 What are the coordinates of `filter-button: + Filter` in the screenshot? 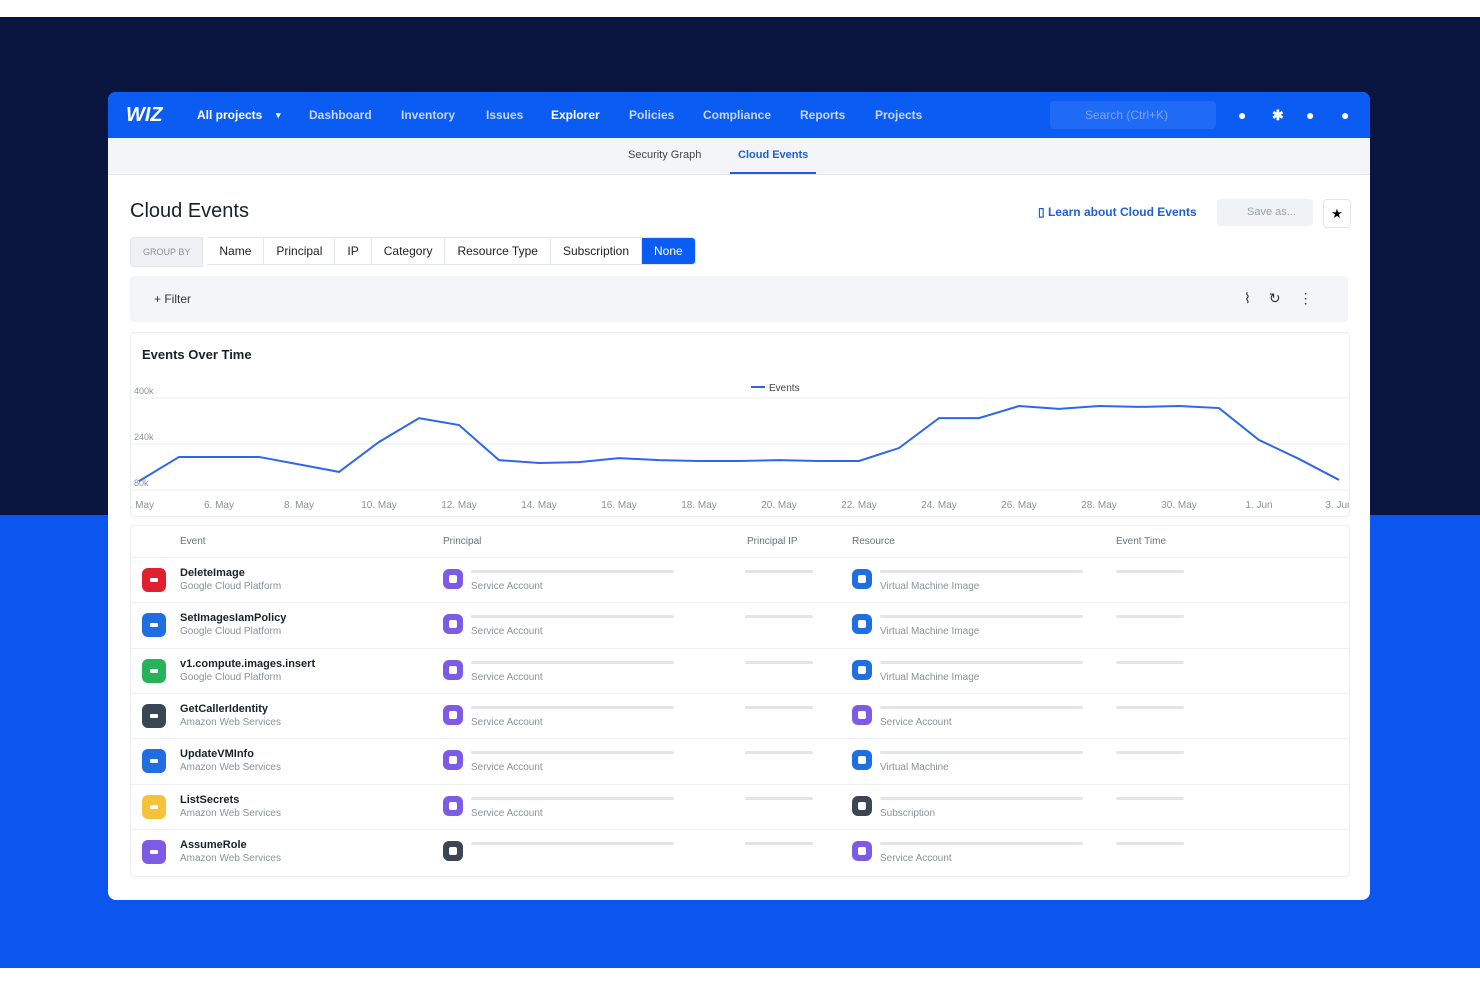 It's located at (173, 299).